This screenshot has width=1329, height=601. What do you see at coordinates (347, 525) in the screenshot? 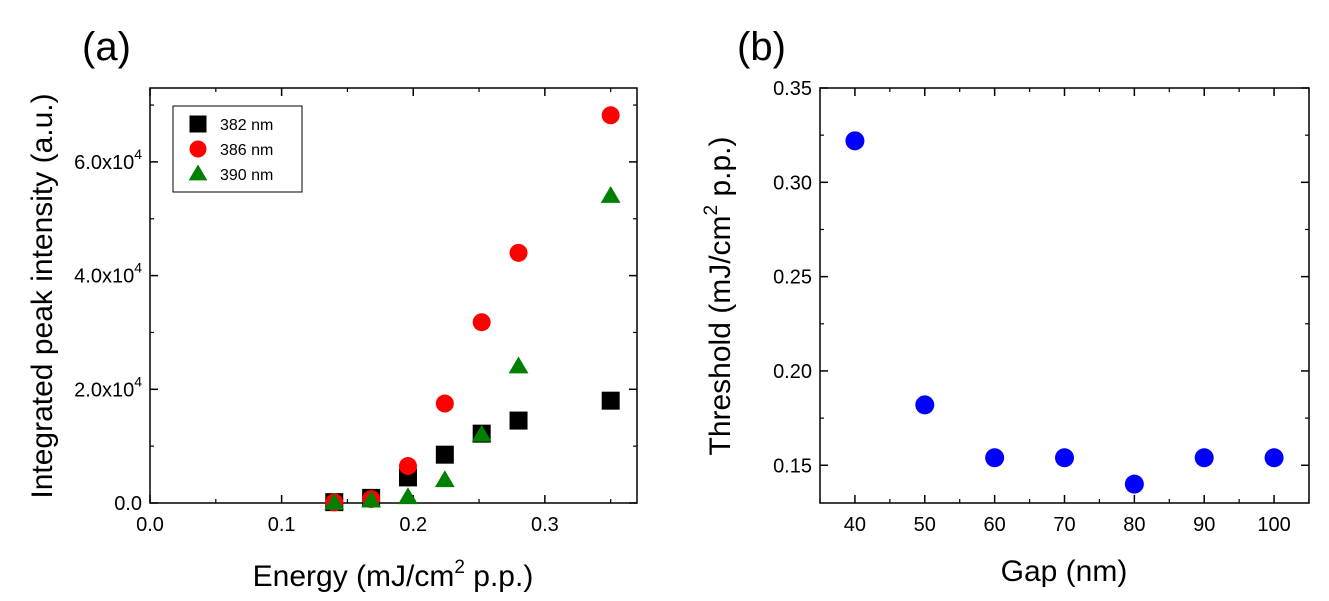
I see `panel-a-x-tick-labels: 0.0 0.1 0.2 0.3` at bounding box center [347, 525].